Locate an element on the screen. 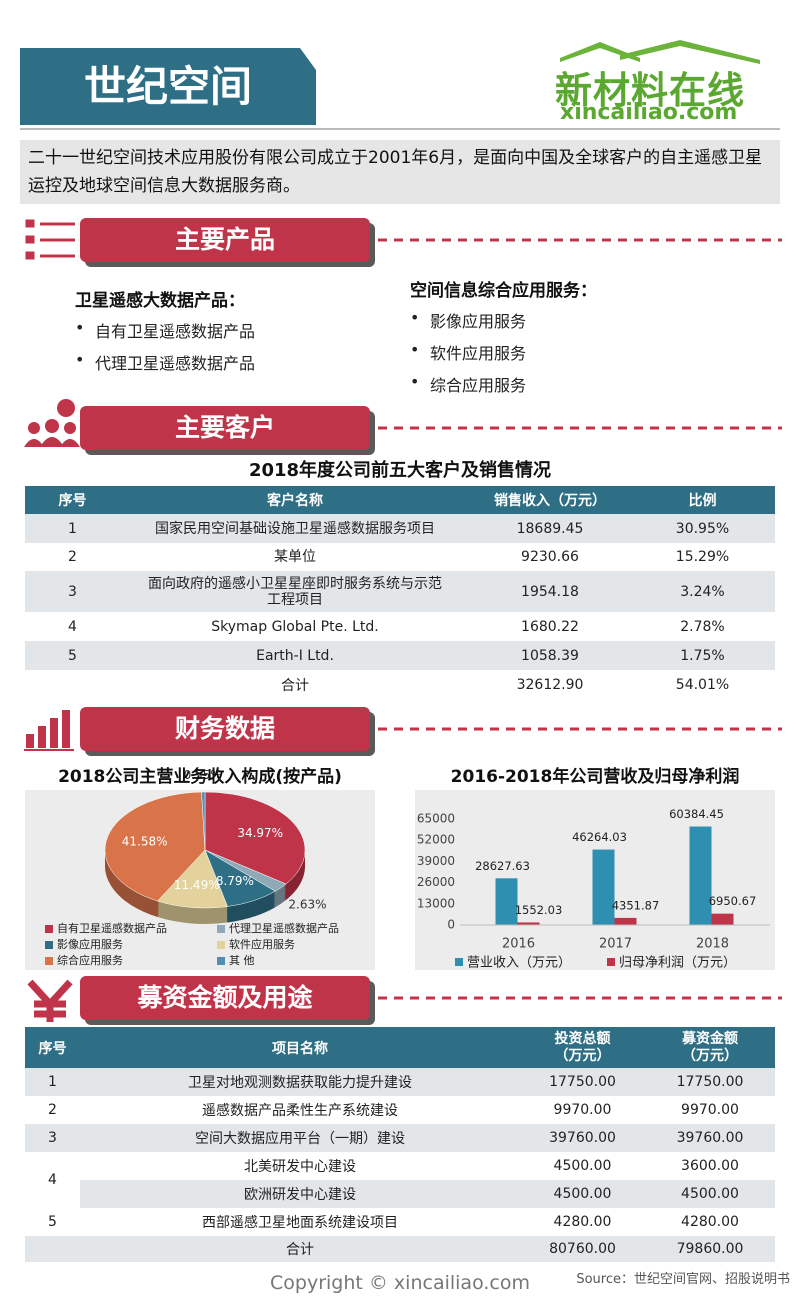 The width and height of the screenshot is (800, 1301). legend-label: 代理卫星遥感数据产品 is located at coordinates (284, 928).